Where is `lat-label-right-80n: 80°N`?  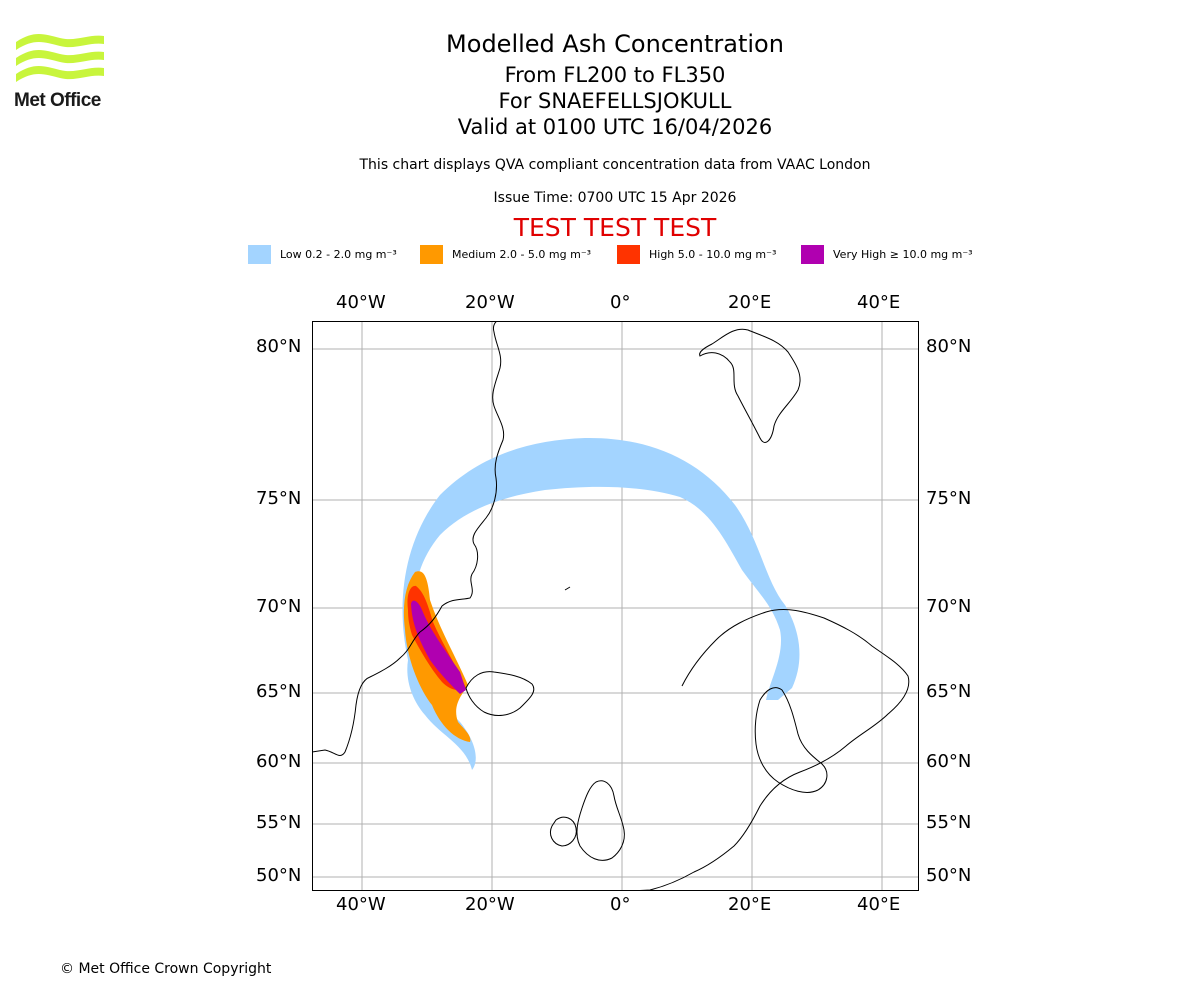
lat-label-right-80n: 80°N is located at coordinates (949, 346).